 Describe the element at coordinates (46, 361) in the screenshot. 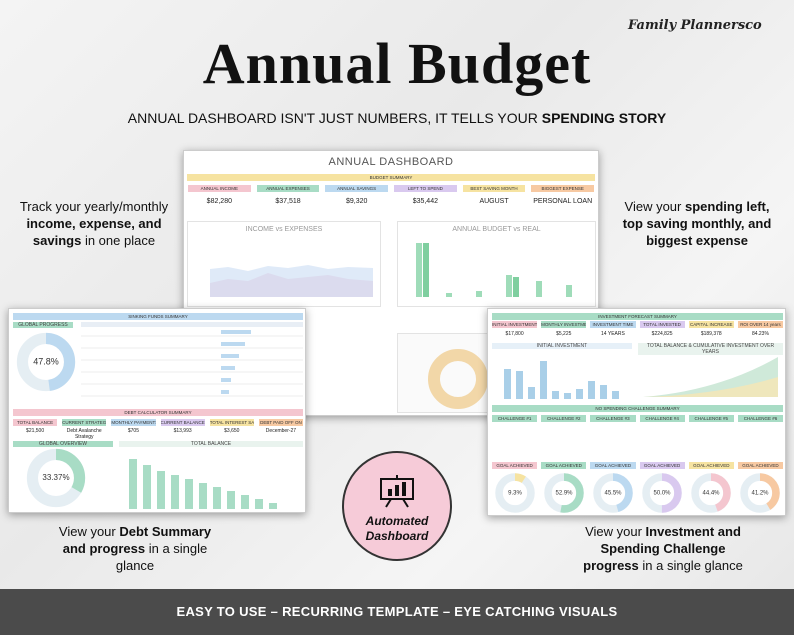

I see `donut-label: 47.8%` at that location.